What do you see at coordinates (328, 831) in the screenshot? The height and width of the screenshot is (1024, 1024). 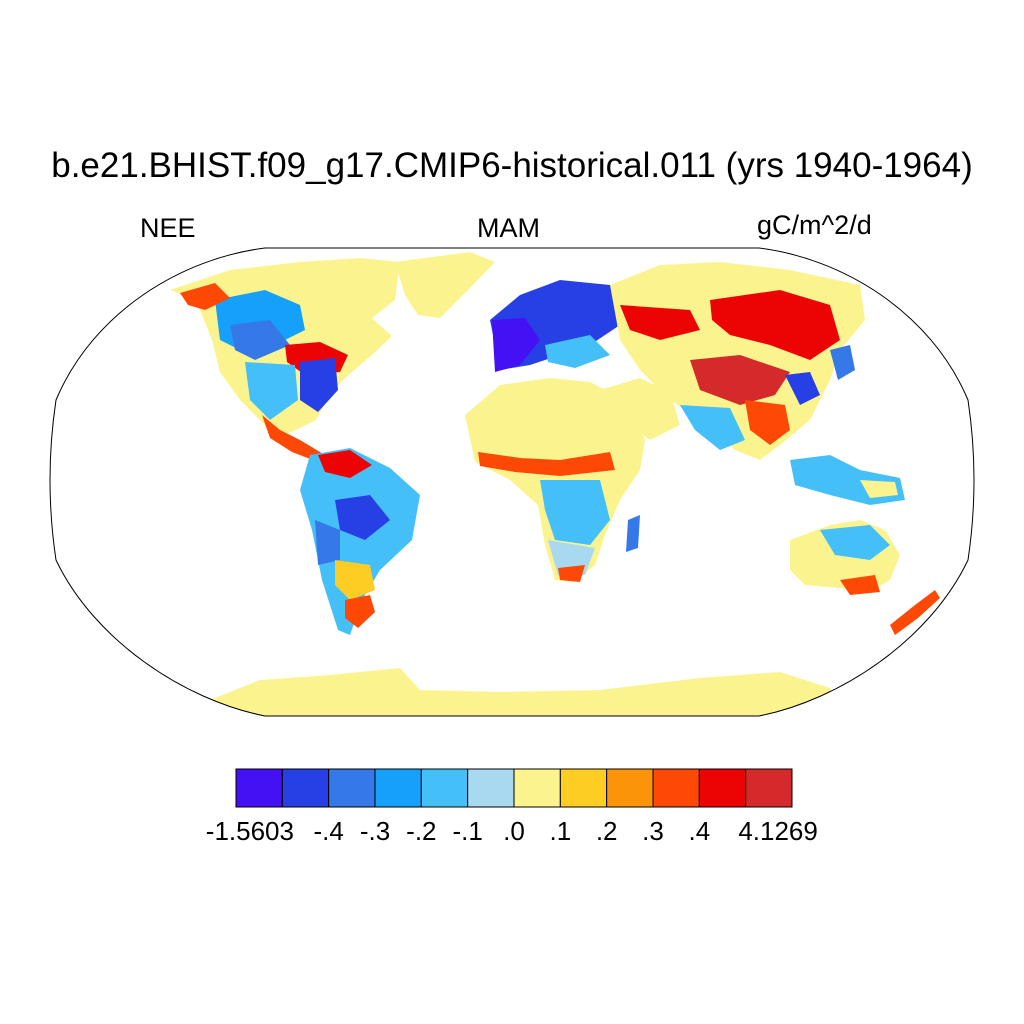 I see `colorbar-tick-label: -.4` at bounding box center [328, 831].